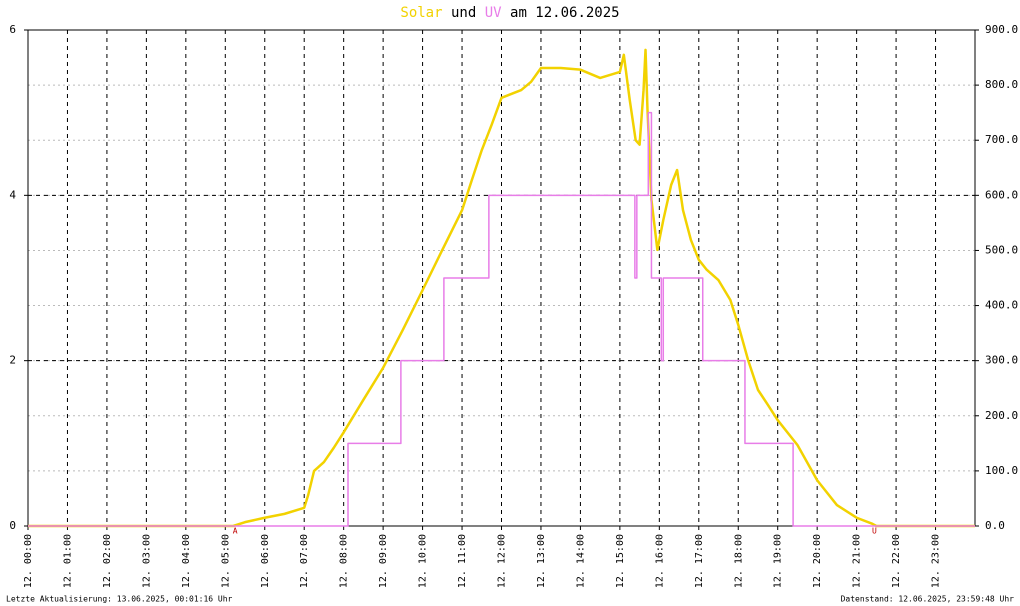 This screenshot has height=606, width=1020. I want to click on x-tick-label: 12. 23:00, so click(936, 561).